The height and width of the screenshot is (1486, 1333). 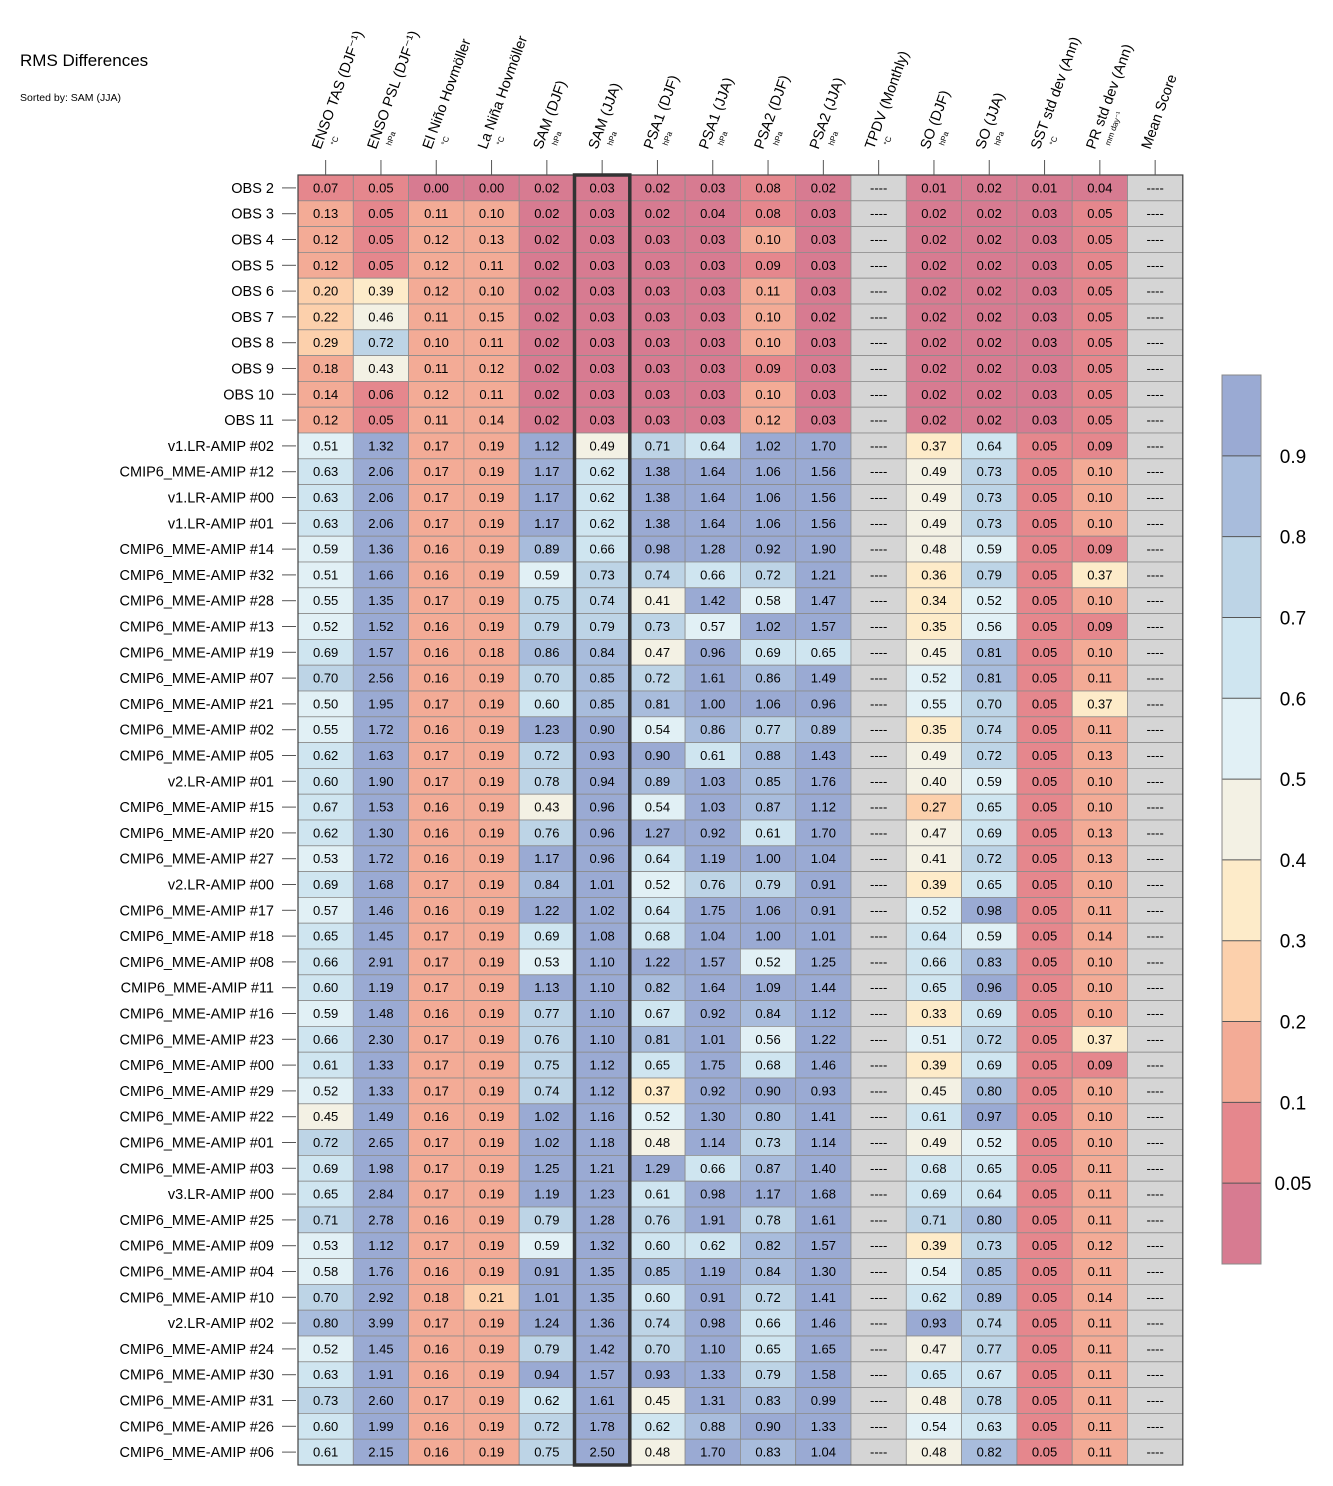 I want to click on cell-value: 0.74, so click(x=601, y=600).